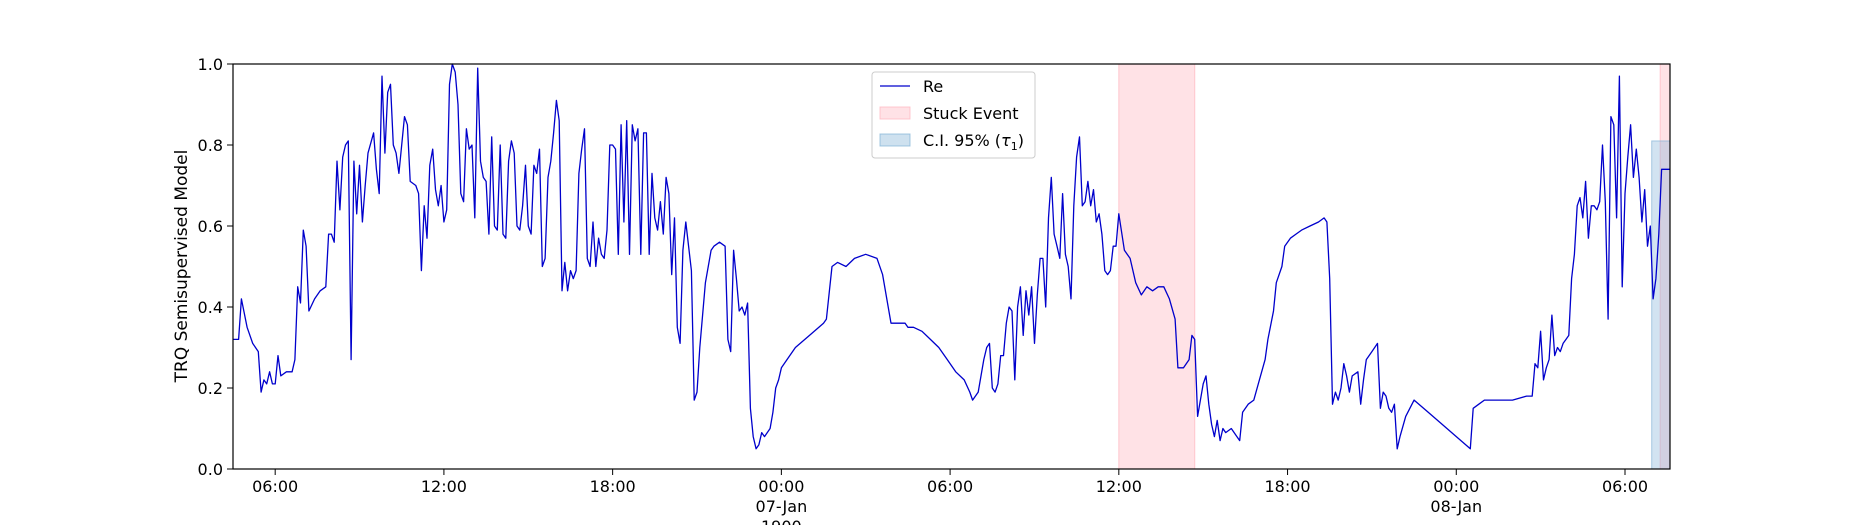 Image resolution: width=1850 pixels, height=525 pixels. I want to click on y-tick-label-1: 0.2, so click(210, 388).